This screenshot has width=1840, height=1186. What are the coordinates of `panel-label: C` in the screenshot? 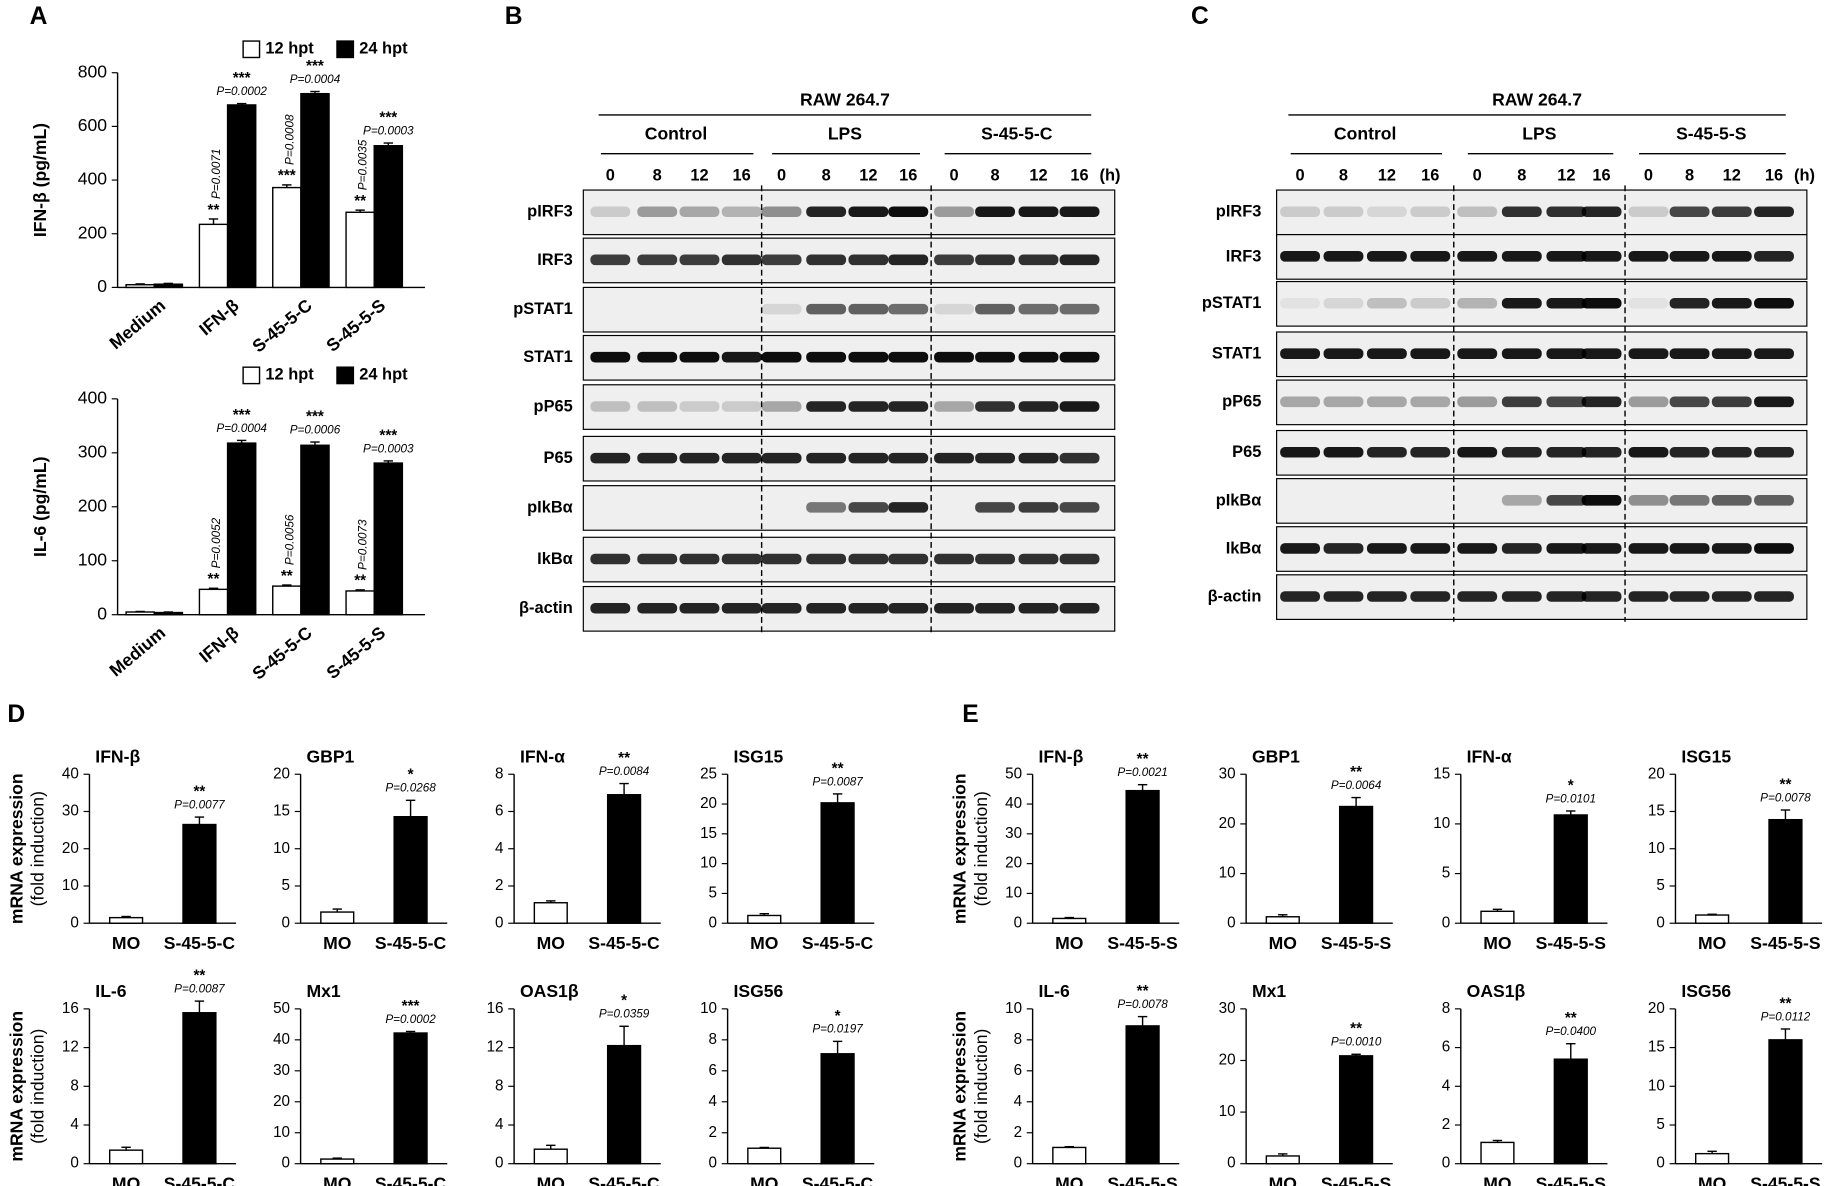 It's located at (1200, 16).